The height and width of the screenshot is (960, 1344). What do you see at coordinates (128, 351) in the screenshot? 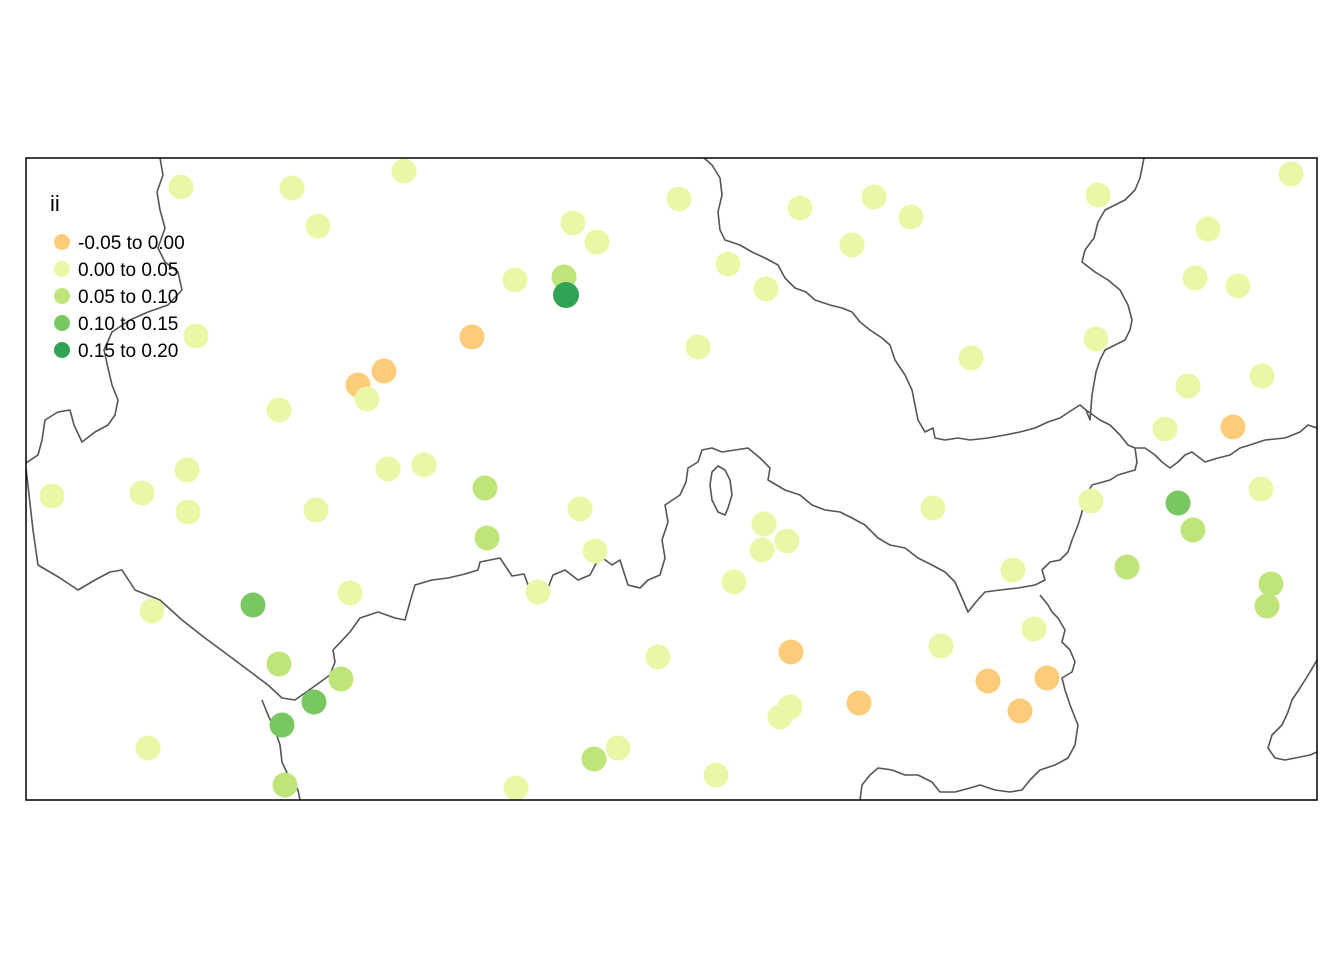
I see `legend-label: 0.15 to 0.20` at bounding box center [128, 351].